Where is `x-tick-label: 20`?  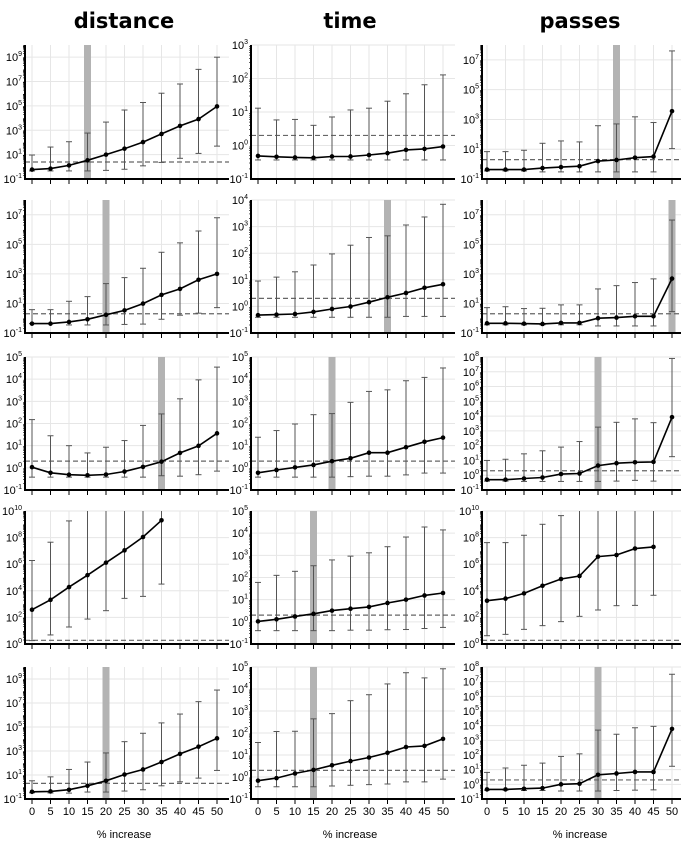 x-tick-label: 20 is located at coordinates (332, 812).